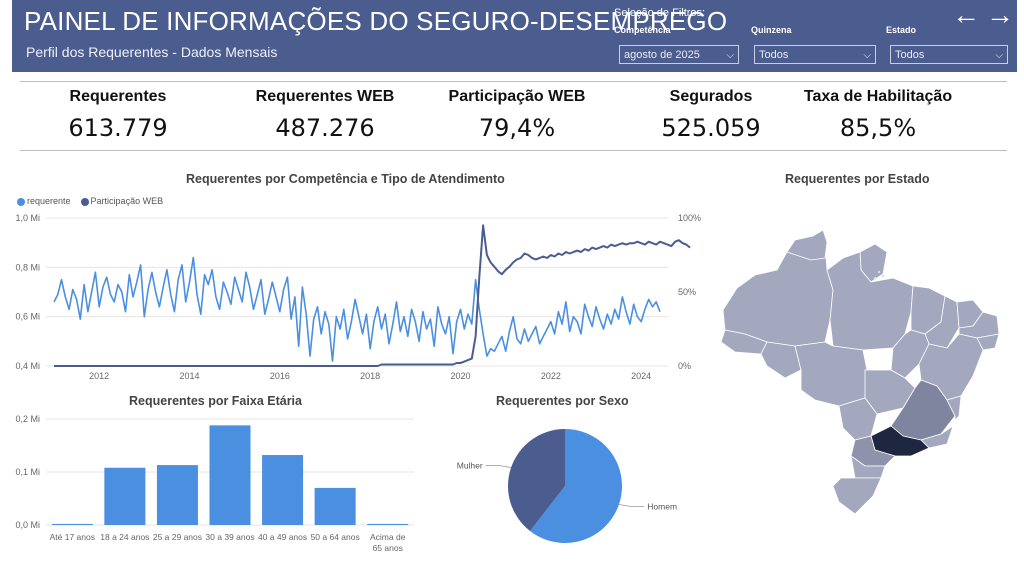  What do you see at coordinates (470, 466) in the screenshot?
I see `pie-label: Mulher` at bounding box center [470, 466].